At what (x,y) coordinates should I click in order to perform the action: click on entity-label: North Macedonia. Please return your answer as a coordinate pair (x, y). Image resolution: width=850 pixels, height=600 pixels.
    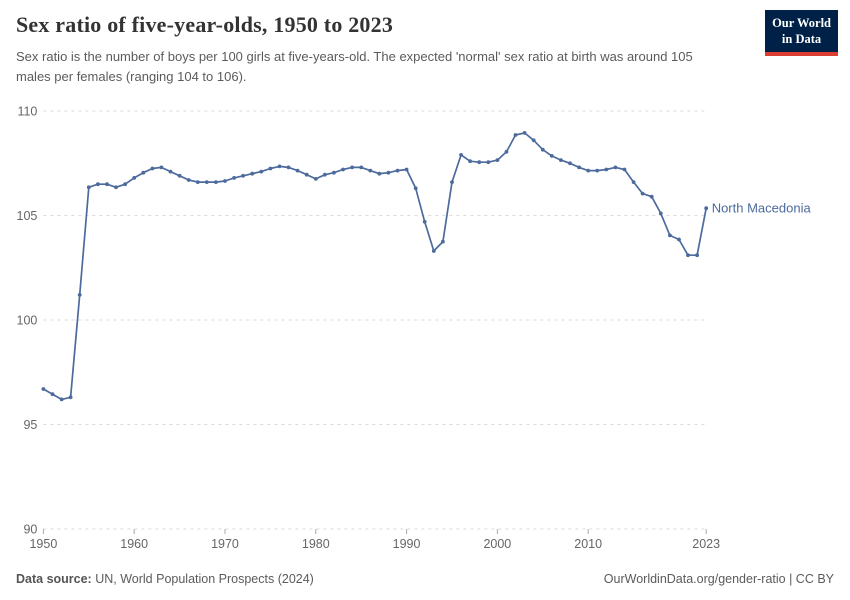
    Looking at the image, I should click on (762, 208).